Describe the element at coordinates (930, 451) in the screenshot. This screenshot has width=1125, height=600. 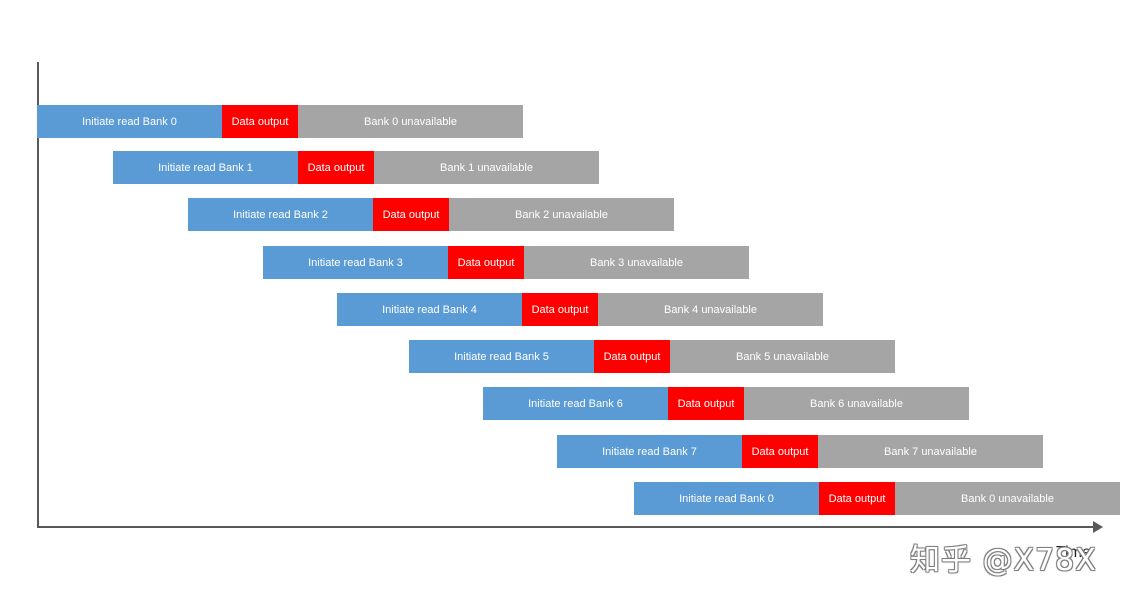
I see `bank-unavailable-bar: Bank 7 unavailable` at that location.